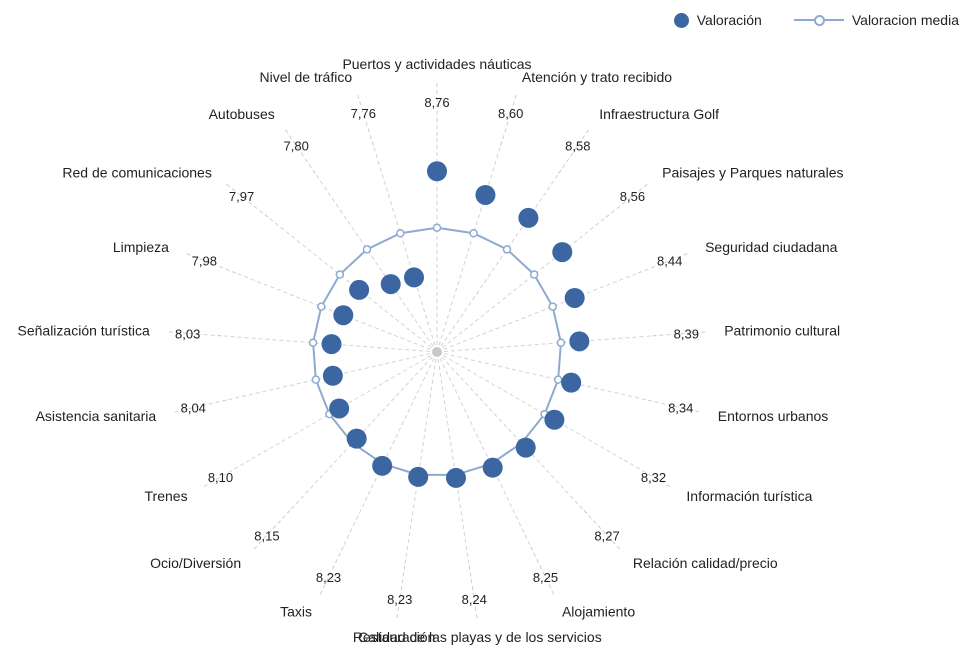 Image resolution: width=971 pixels, height=645 pixels. Describe the element at coordinates (436, 102) in the screenshot. I see `value-label: 8,76` at that location.